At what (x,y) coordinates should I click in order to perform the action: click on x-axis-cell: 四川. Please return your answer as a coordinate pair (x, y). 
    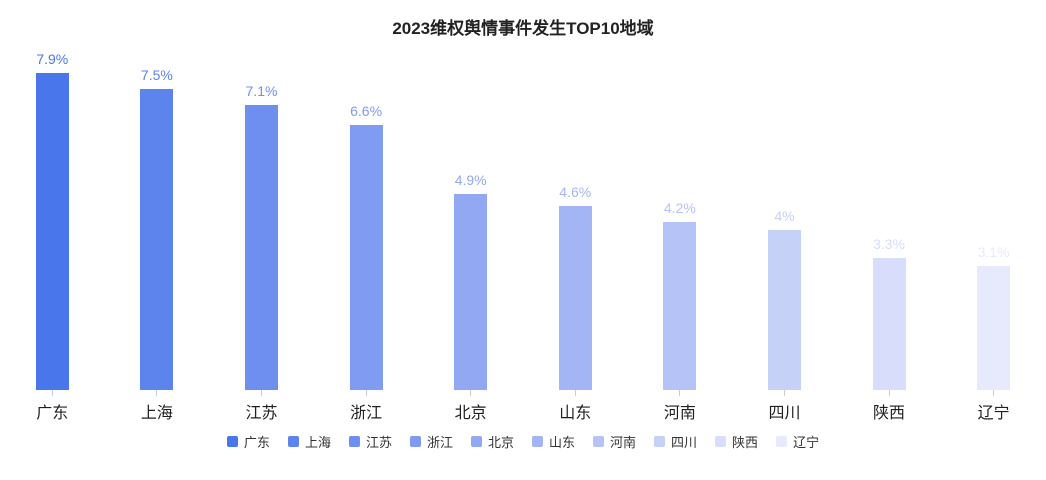
    Looking at the image, I should click on (784, 408).